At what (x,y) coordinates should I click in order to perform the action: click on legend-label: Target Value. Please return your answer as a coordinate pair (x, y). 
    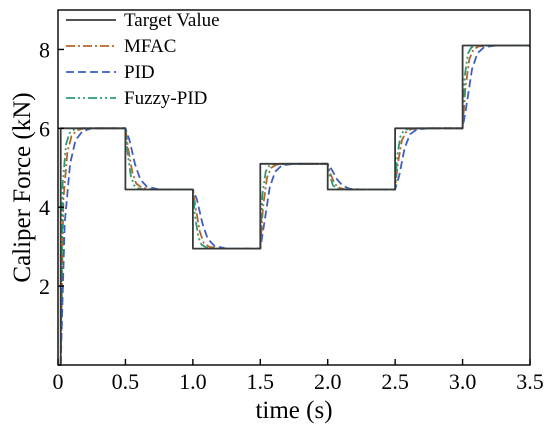
    Looking at the image, I should click on (172, 20).